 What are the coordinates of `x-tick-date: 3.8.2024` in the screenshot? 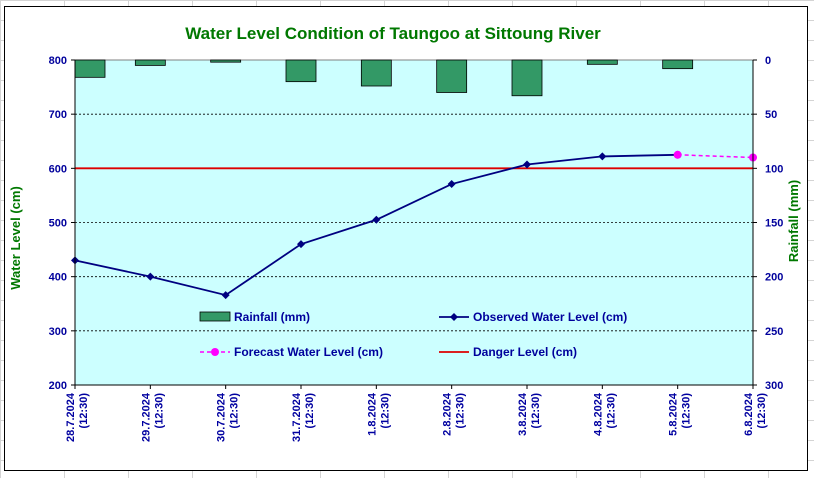 It's located at (523, 414).